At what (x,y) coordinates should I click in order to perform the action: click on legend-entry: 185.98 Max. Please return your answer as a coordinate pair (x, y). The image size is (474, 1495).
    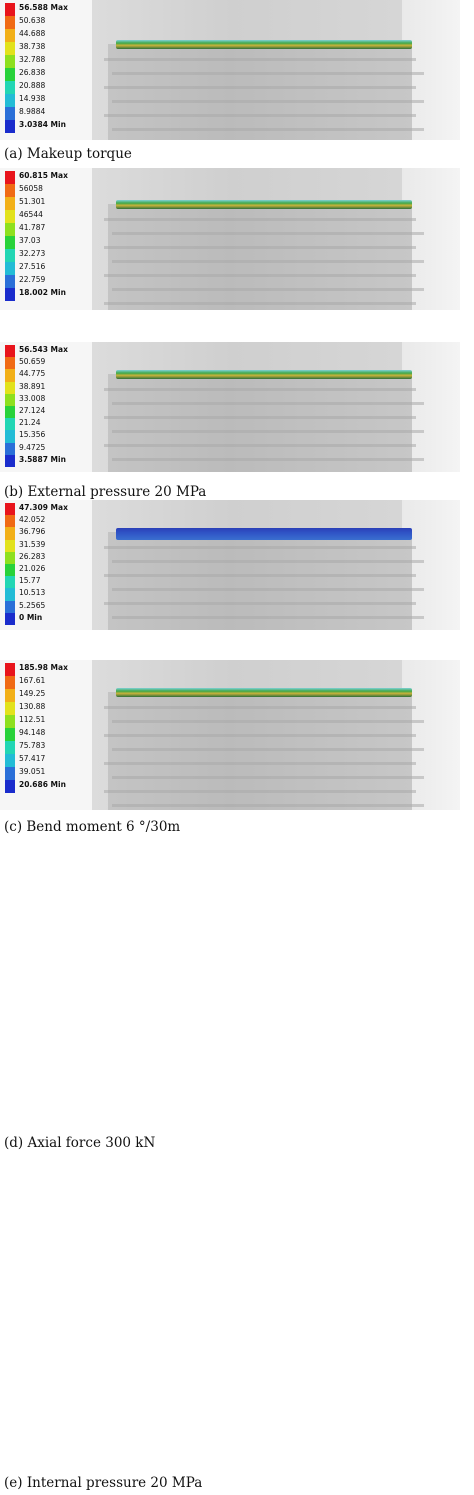
    Looking at the image, I should click on (58, 669).